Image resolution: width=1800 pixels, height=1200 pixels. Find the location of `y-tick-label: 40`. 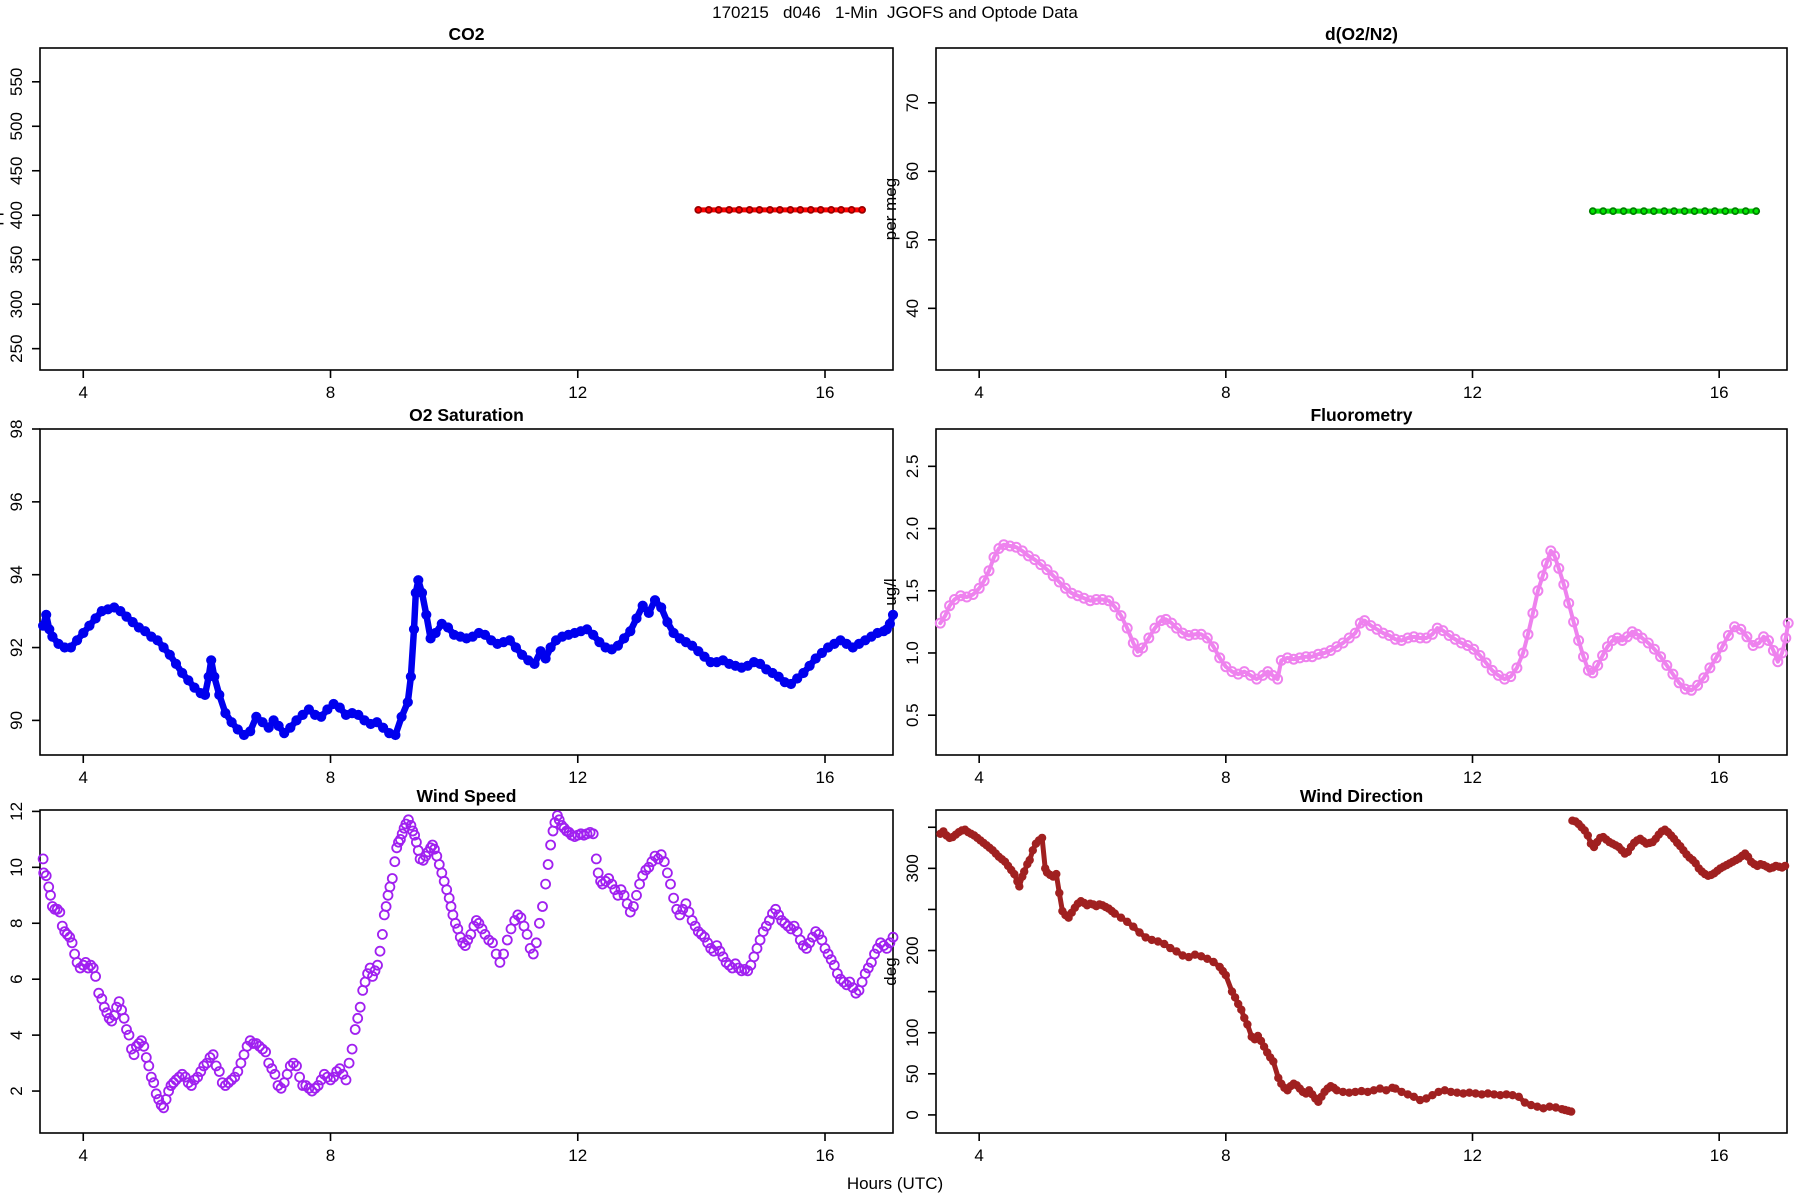

y-tick-label: 40 is located at coordinates (912, 308).